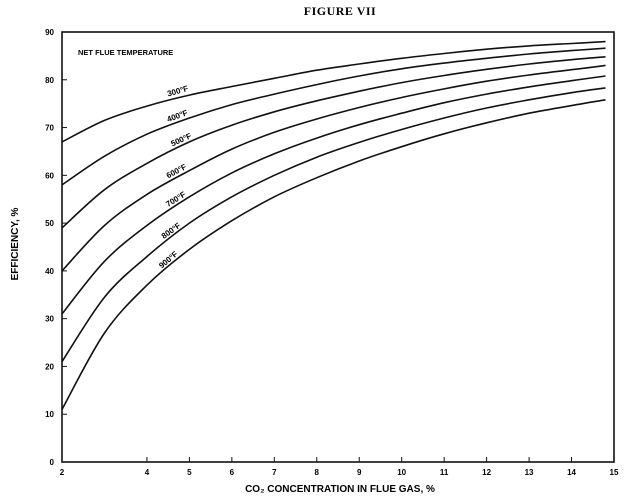 Image resolution: width=624 pixels, height=500 pixels. What do you see at coordinates (614, 472) in the screenshot?
I see `x-tick-label: 15` at bounding box center [614, 472].